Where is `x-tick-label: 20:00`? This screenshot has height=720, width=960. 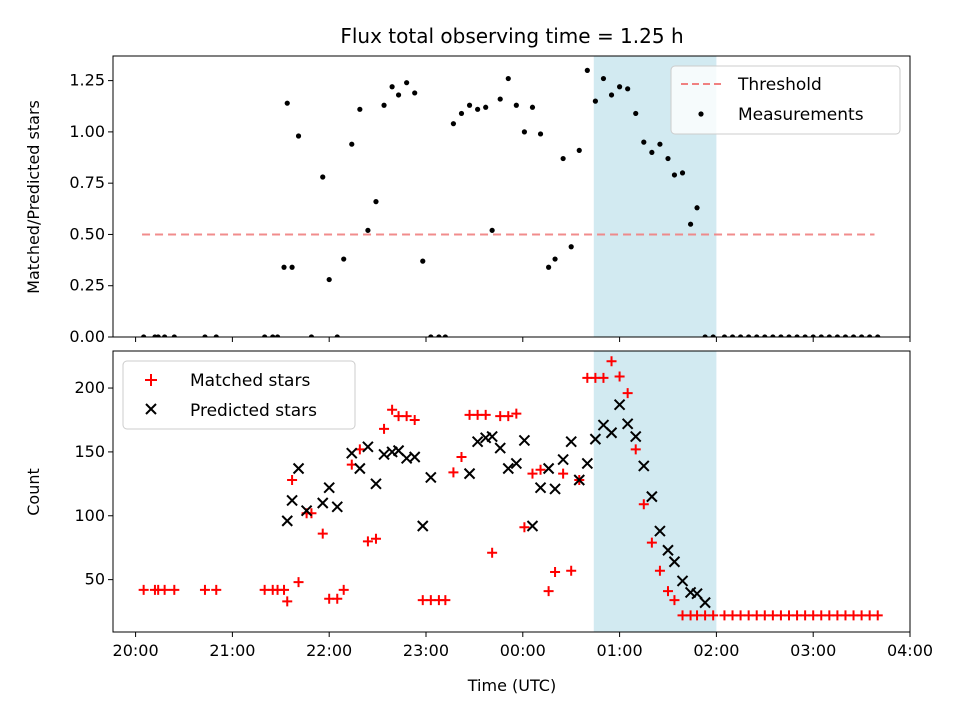
x-tick-label: 20:00 is located at coordinates (136, 650).